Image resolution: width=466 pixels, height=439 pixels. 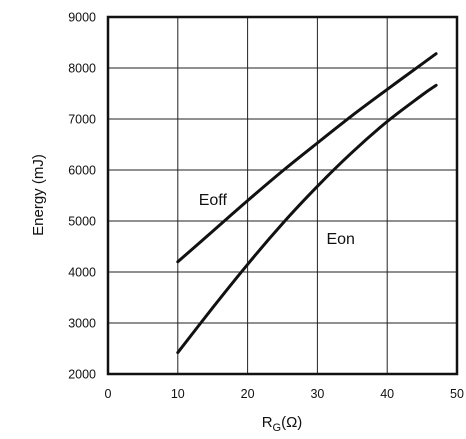 What do you see at coordinates (340, 239) in the screenshot?
I see `series-label-eon: Eon` at bounding box center [340, 239].